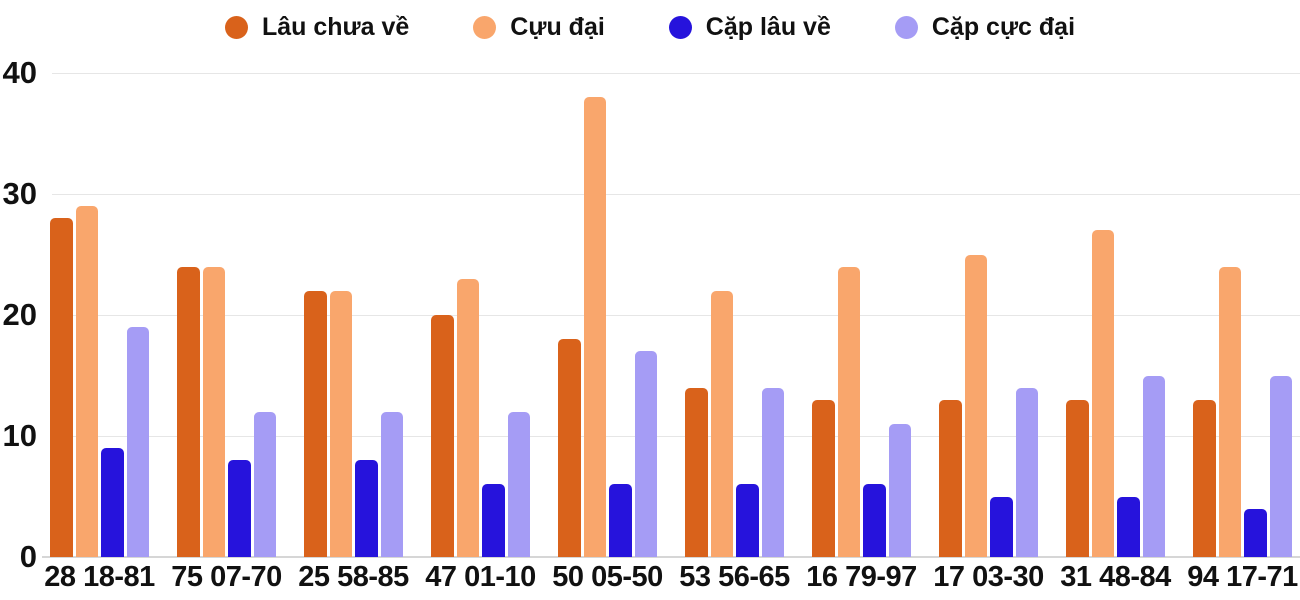  What do you see at coordinates (19, 193) in the screenshot?
I see `y-axis-tick-label: 30` at bounding box center [19, 193].